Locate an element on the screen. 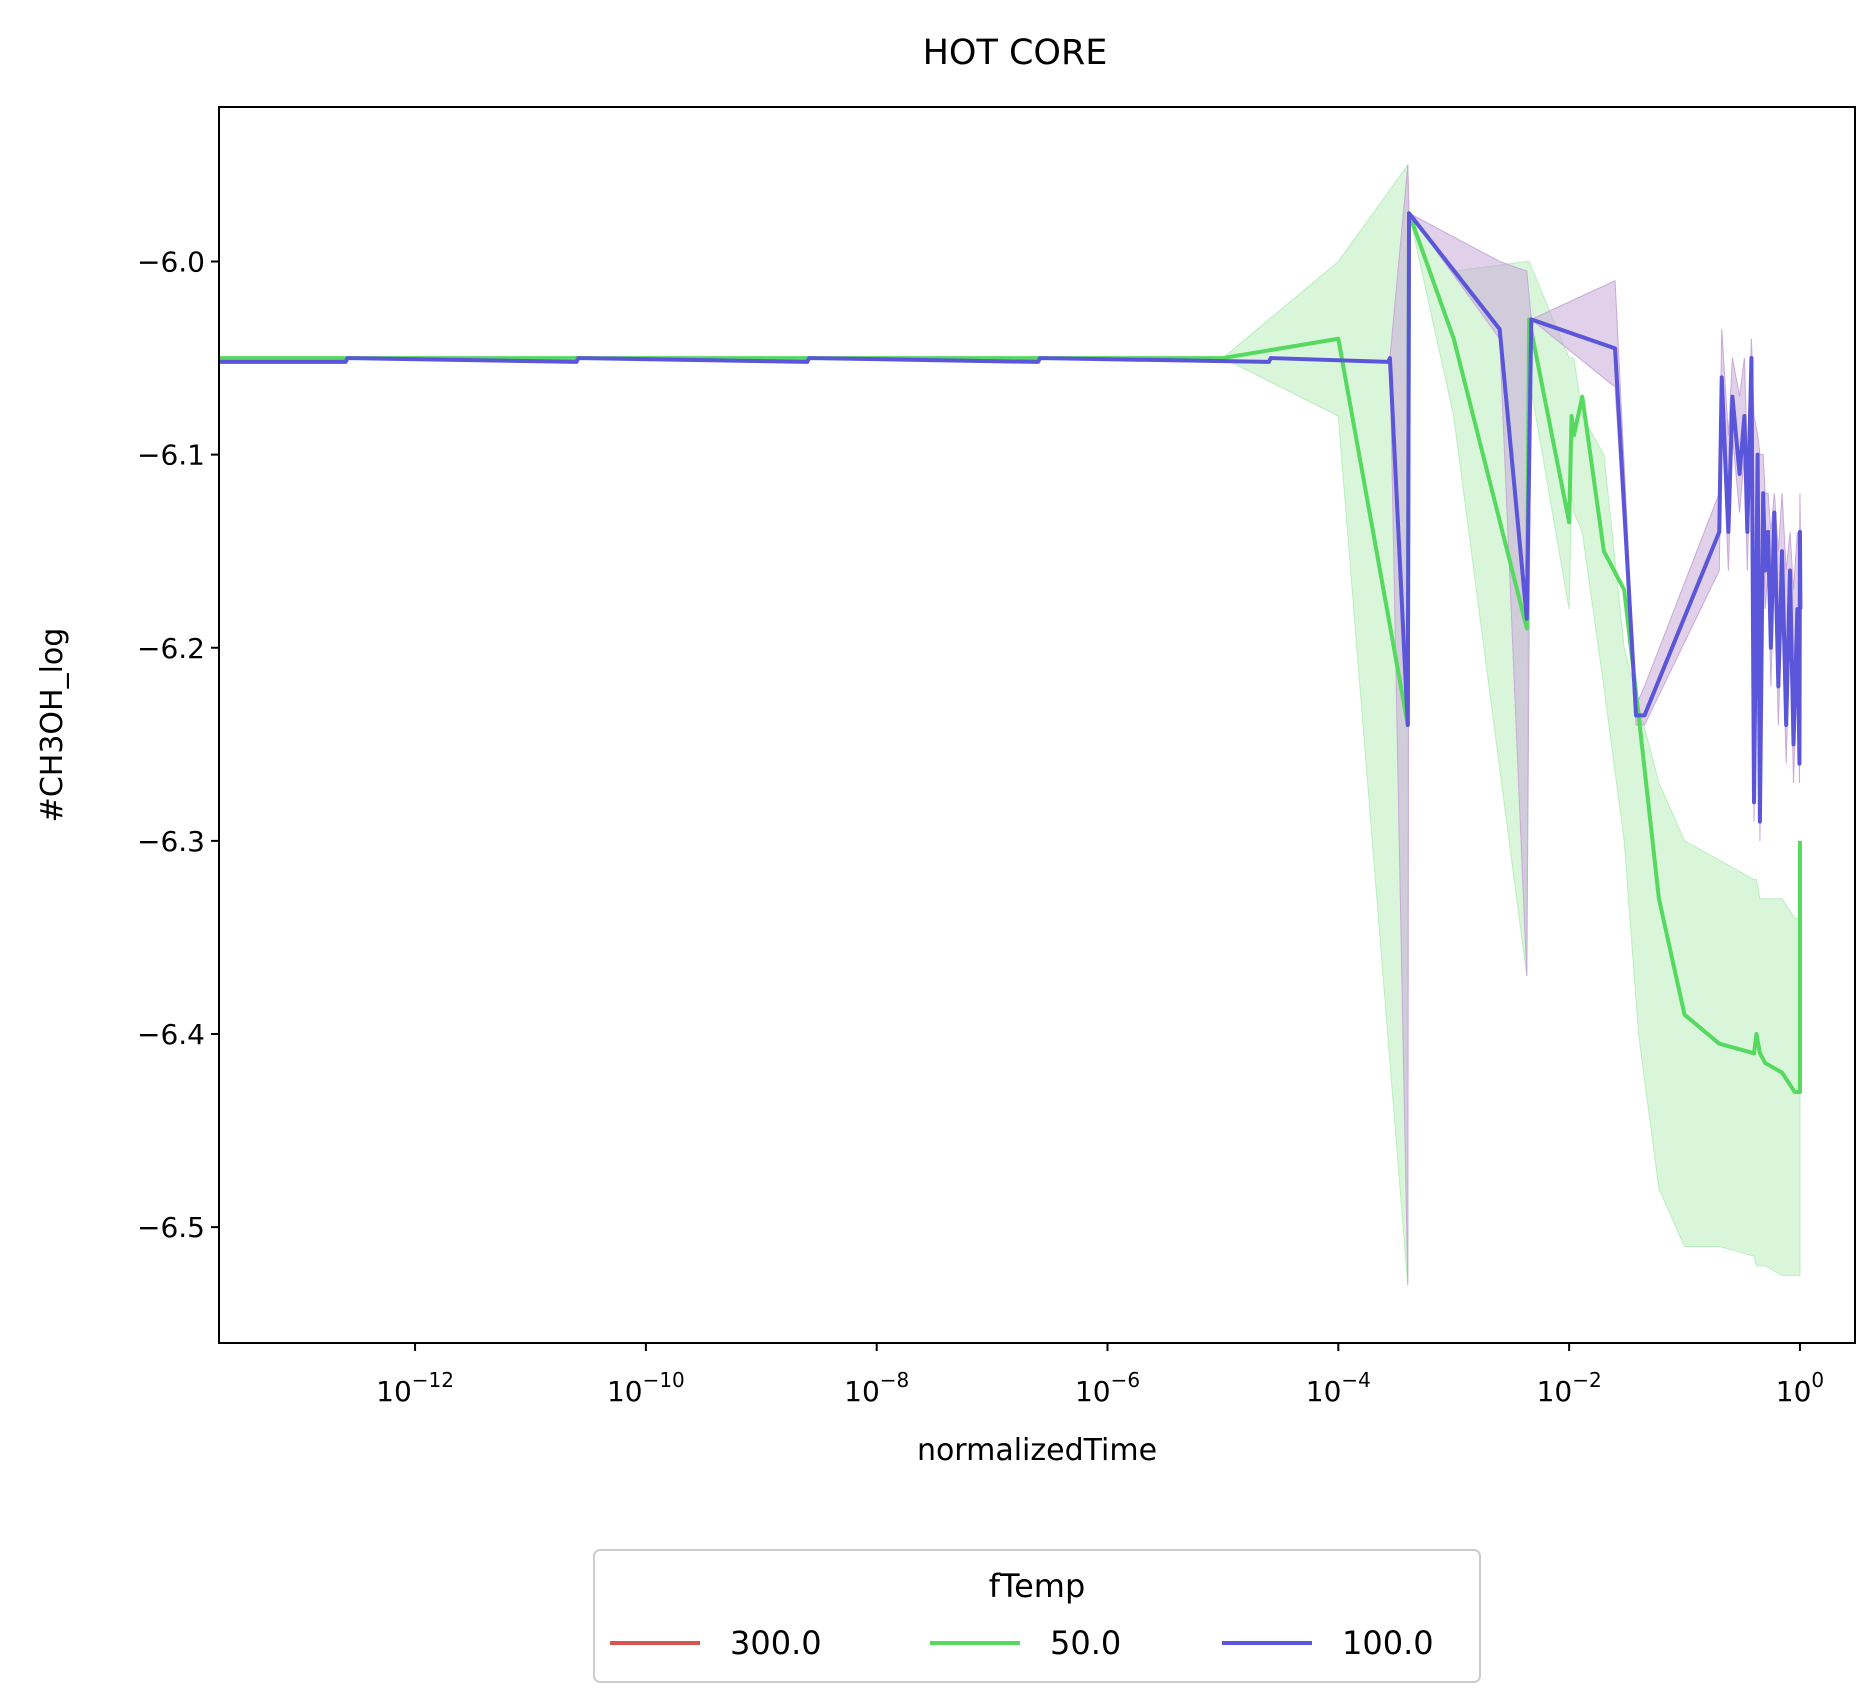 The width and height of the screenshot is (1875, 1704). x-tick-label: 10⁻¹² is located at coordinates (415, 1388).